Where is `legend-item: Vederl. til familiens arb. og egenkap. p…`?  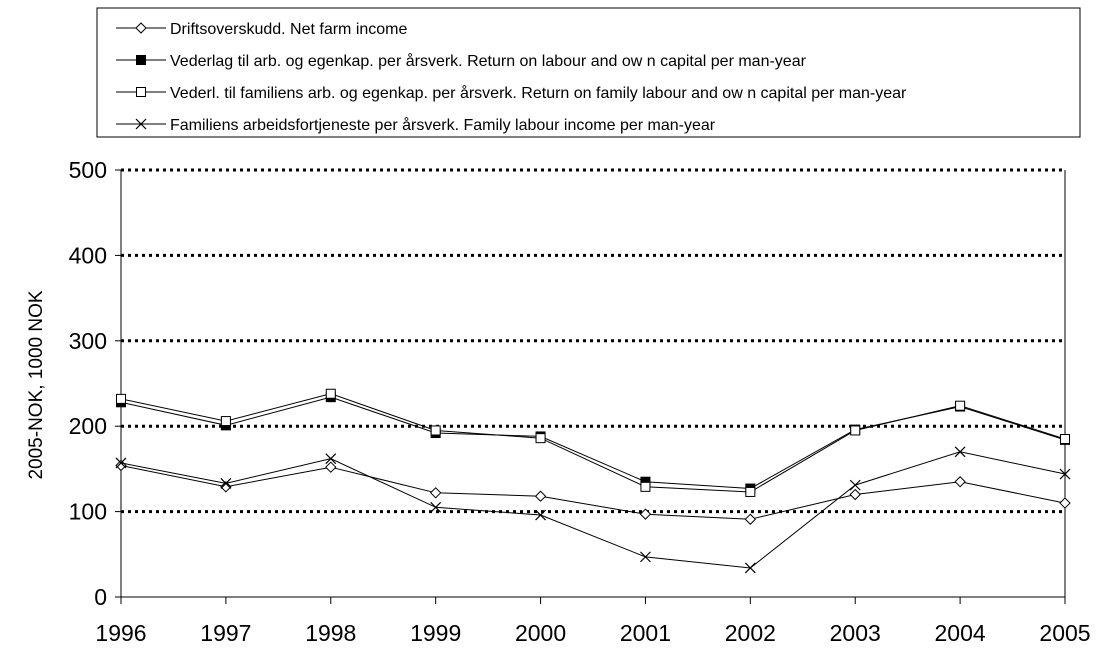 legend-item: Vederl. til familiens arb. og egenkap. p… is located at coordinates (511, 93).